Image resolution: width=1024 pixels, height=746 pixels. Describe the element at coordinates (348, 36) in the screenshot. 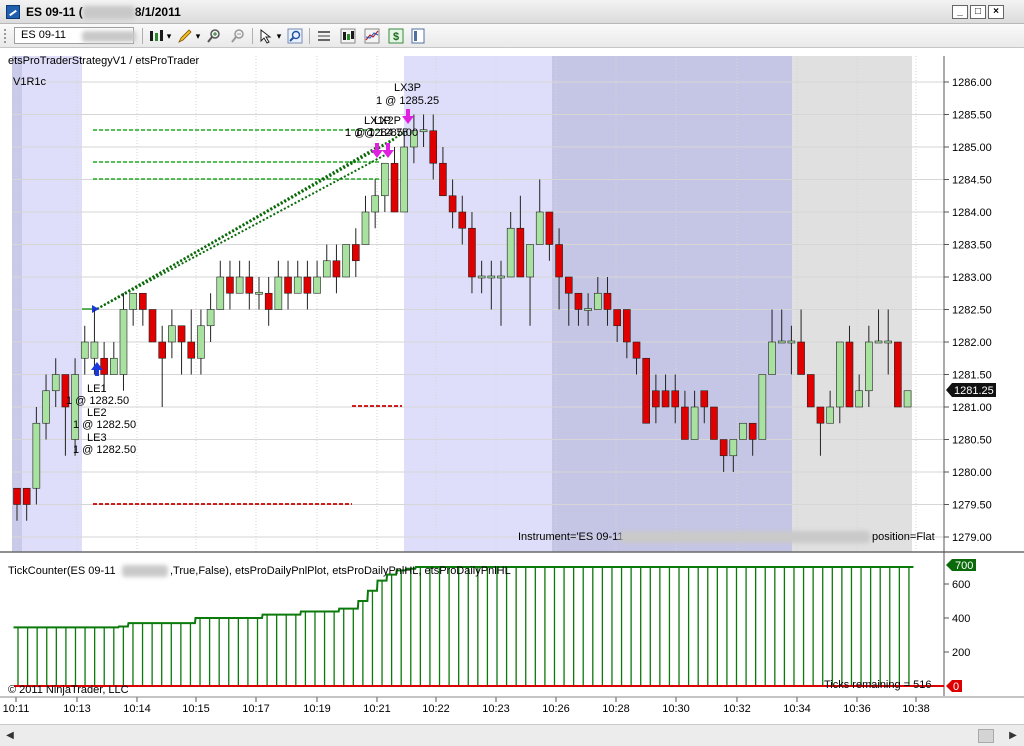

I see `candles-icon` at that location.